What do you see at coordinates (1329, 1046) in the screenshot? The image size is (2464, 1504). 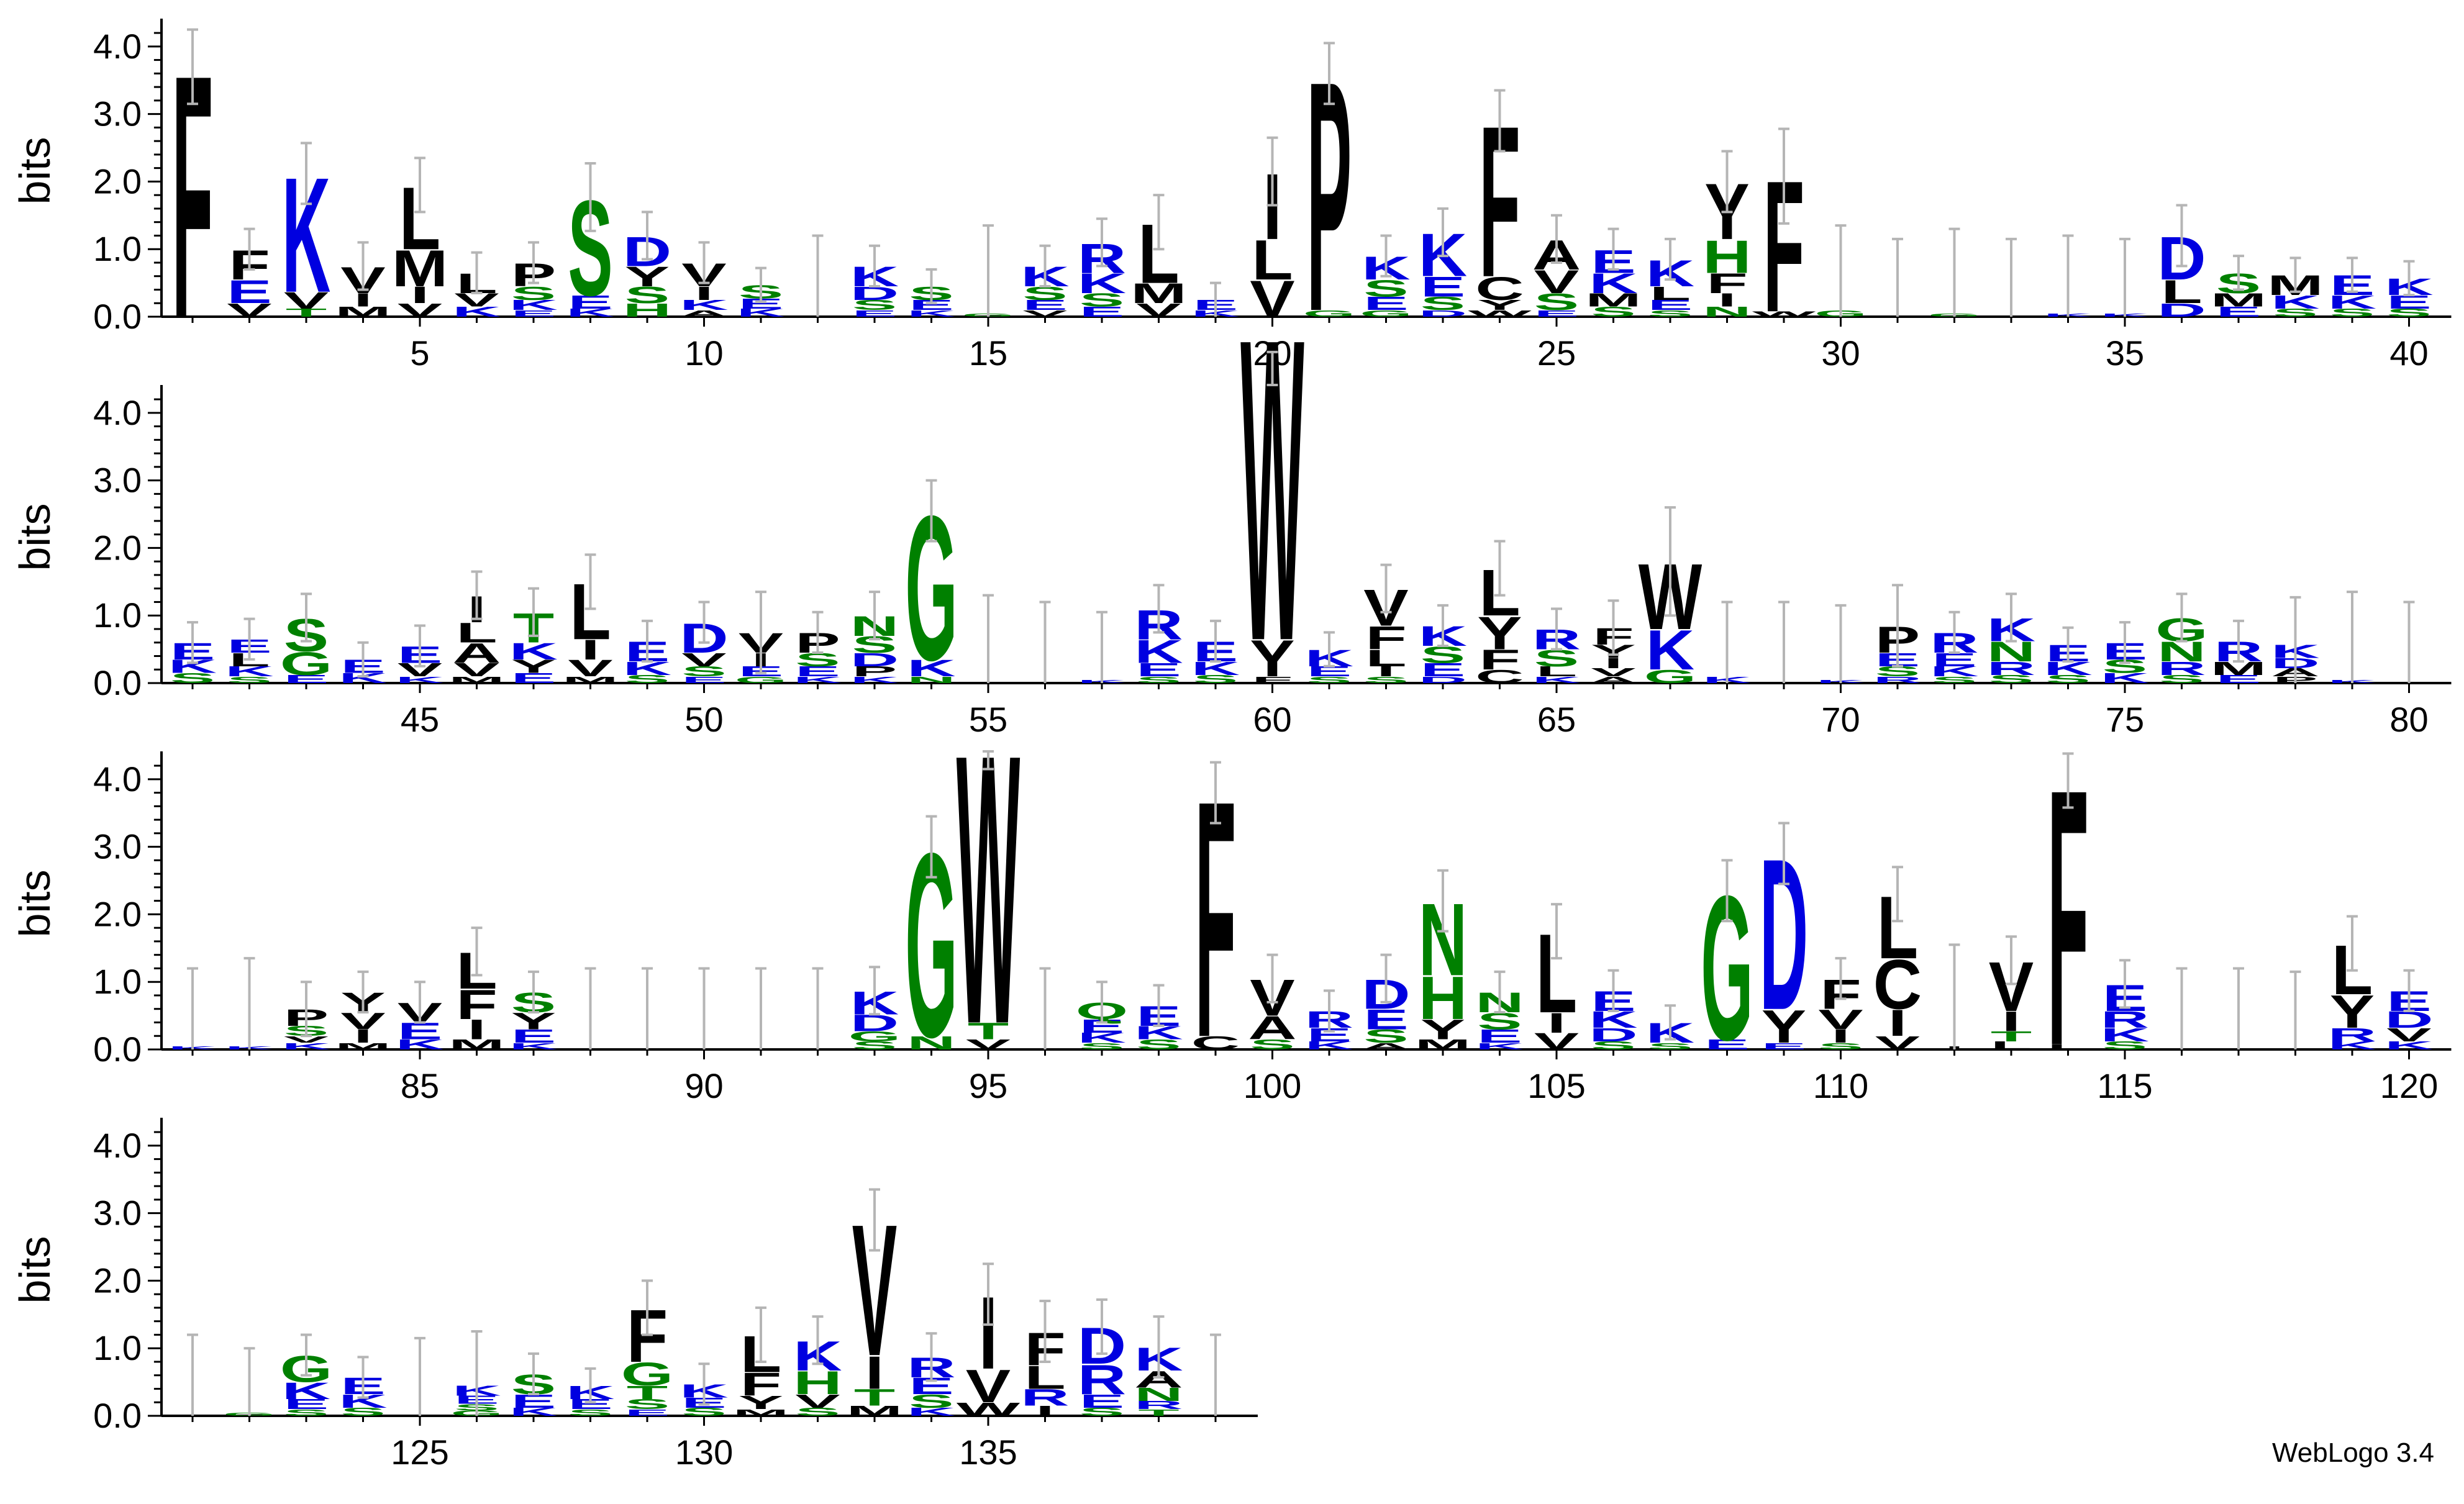 I see `residue-K-pos-101: K` at bounding box center [1329, 1046].